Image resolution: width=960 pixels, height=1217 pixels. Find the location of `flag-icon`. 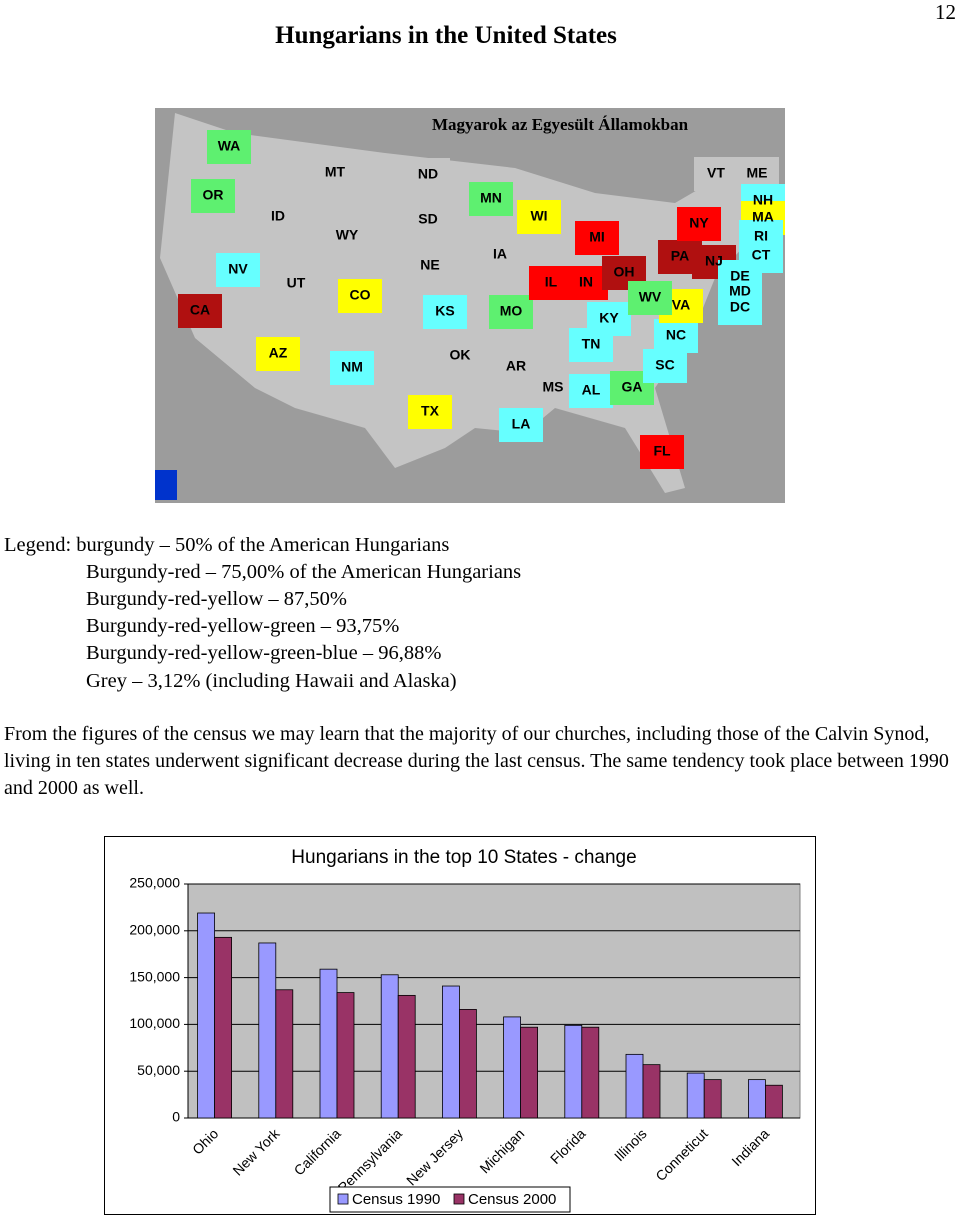

flag-icon is located at coordinates (166, 485).